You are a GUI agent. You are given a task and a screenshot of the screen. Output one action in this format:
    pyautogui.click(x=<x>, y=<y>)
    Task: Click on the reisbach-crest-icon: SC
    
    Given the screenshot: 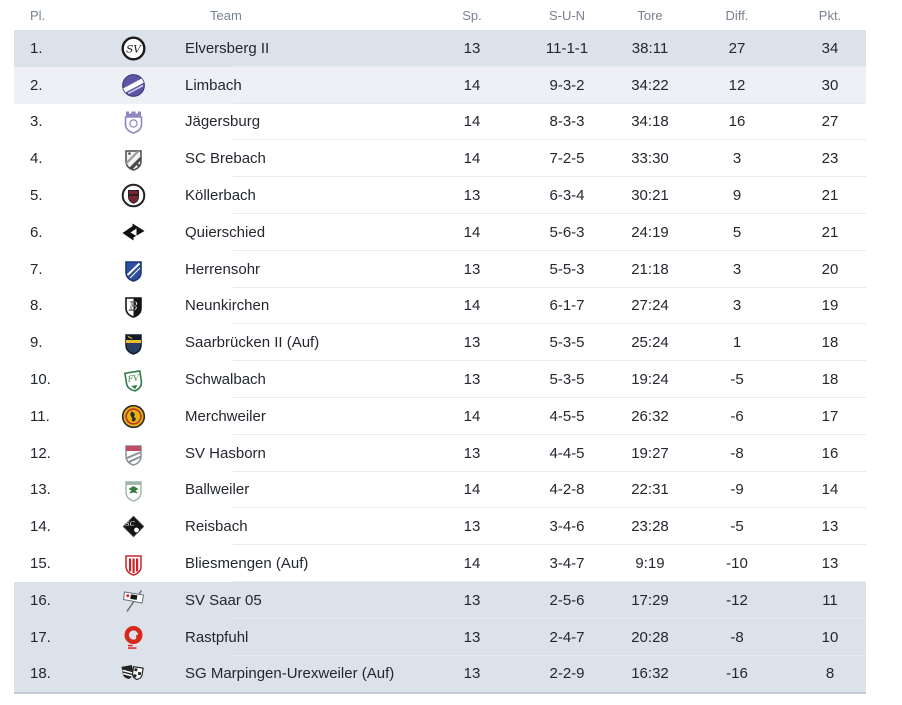 What is the action you would take?
    pyautogui.click(x=133, y=526)
    